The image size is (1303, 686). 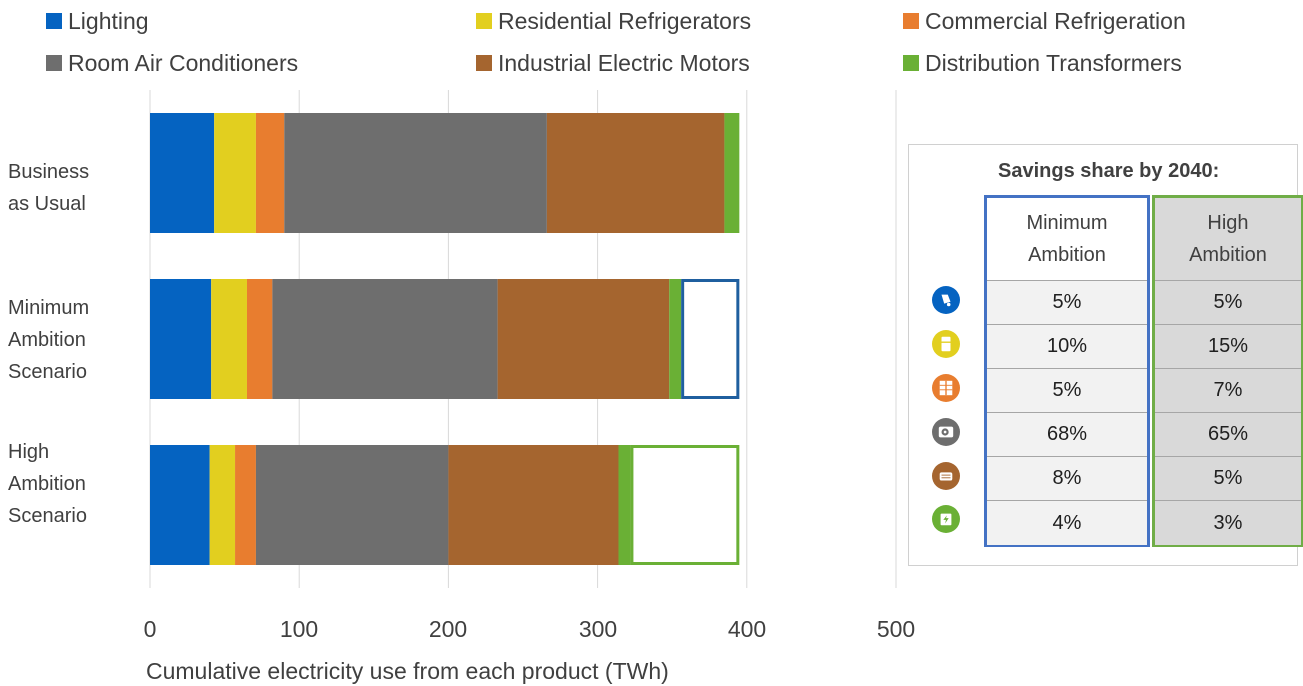 What do you see at coordinates (1067, 223) in the screenshot?
I see `column-header-line: Minimum` at bounding box center [1067, 223].